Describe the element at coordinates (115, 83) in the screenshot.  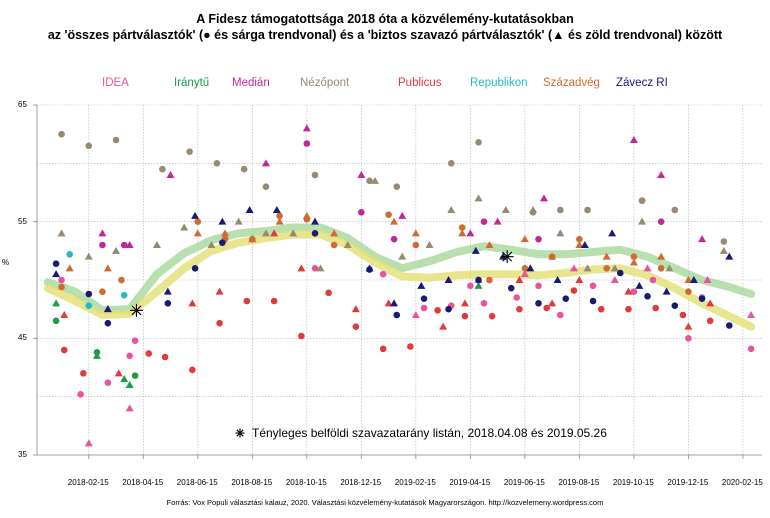
I see `legend-item-idea: IDEA` at that location.